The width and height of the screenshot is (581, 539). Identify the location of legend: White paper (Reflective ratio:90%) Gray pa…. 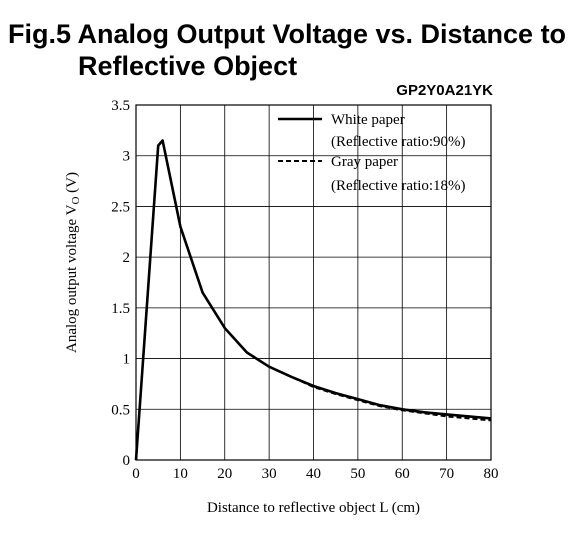
(372, 153).